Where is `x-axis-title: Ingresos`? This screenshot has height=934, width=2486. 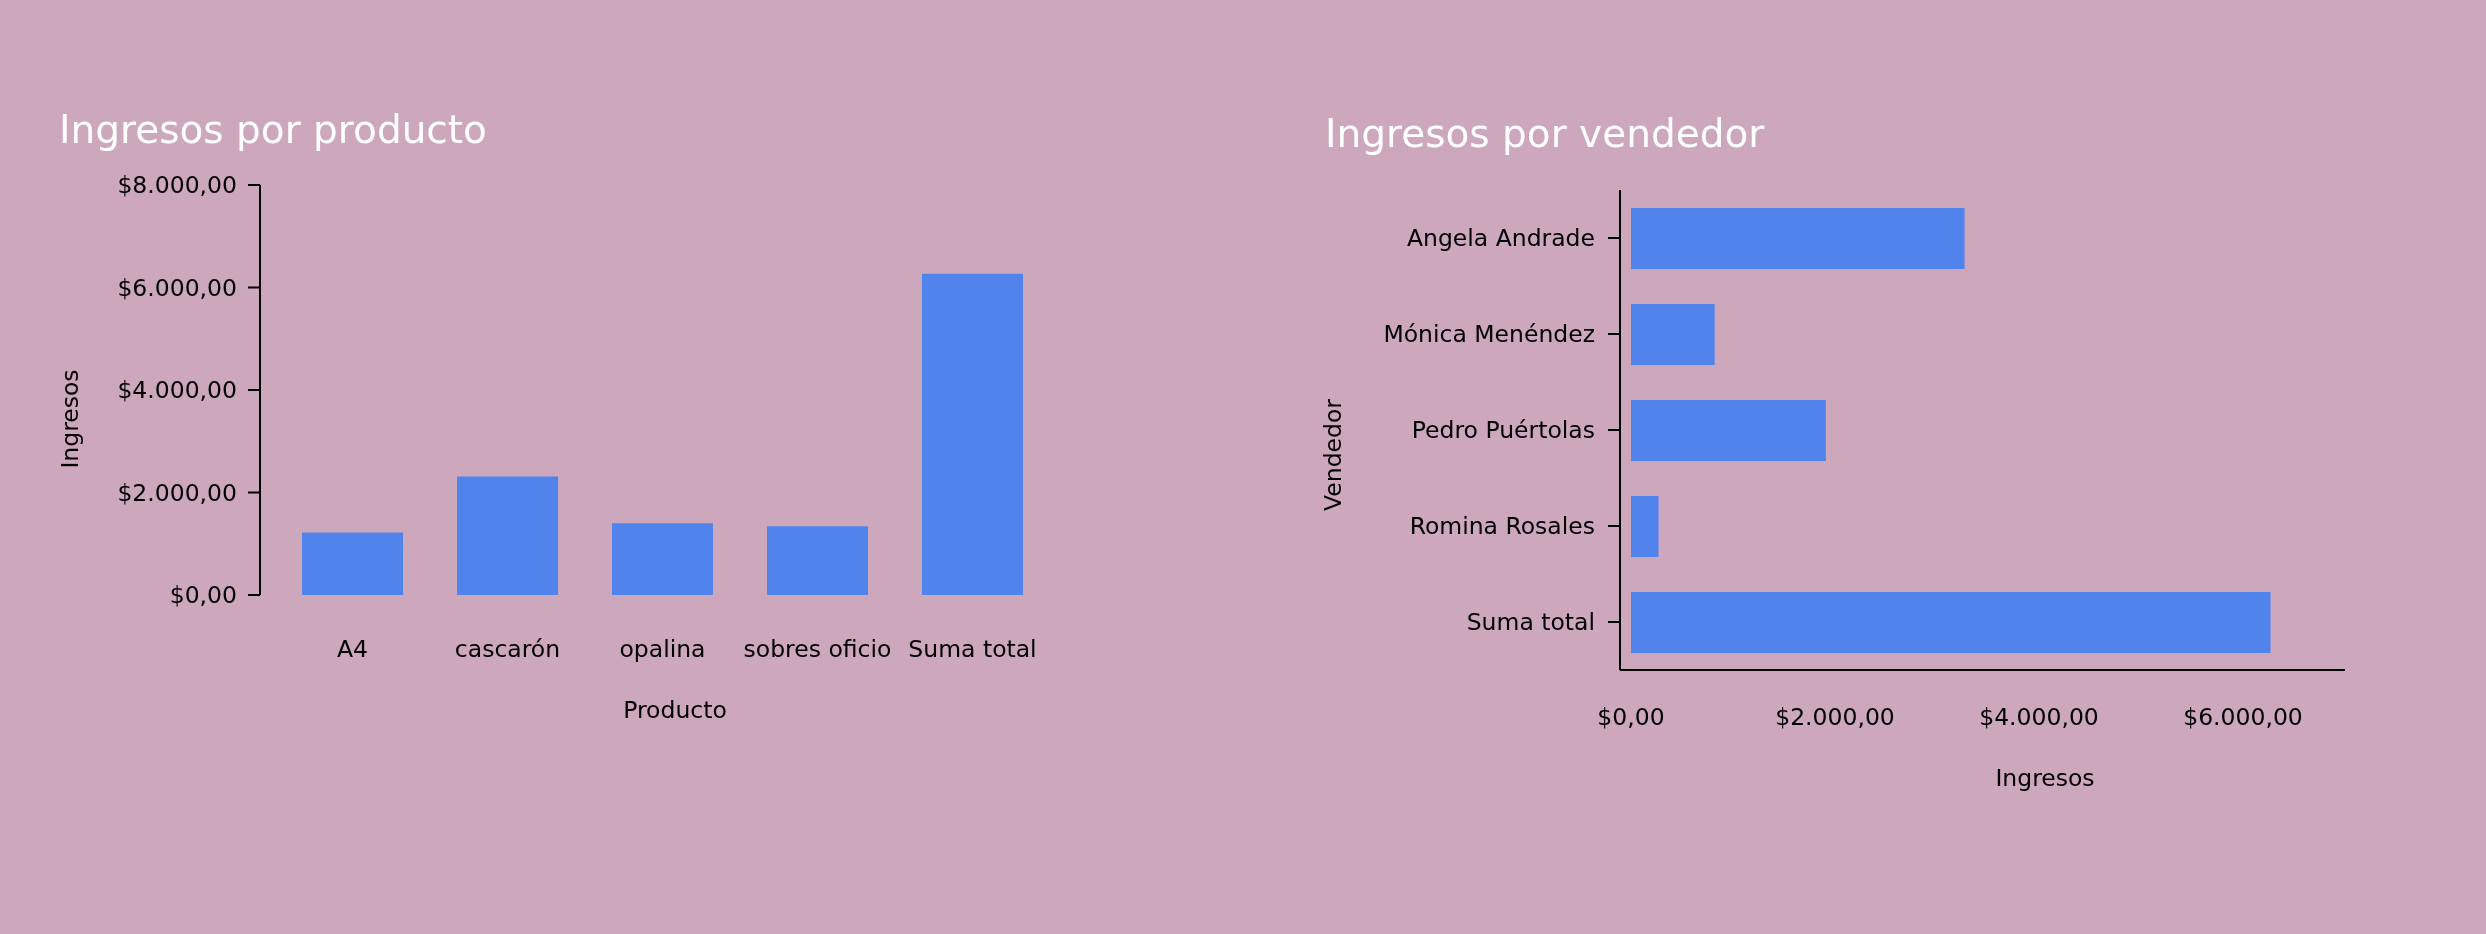
x-axis-title: Ingresos is located at coordinates (2045, 778).